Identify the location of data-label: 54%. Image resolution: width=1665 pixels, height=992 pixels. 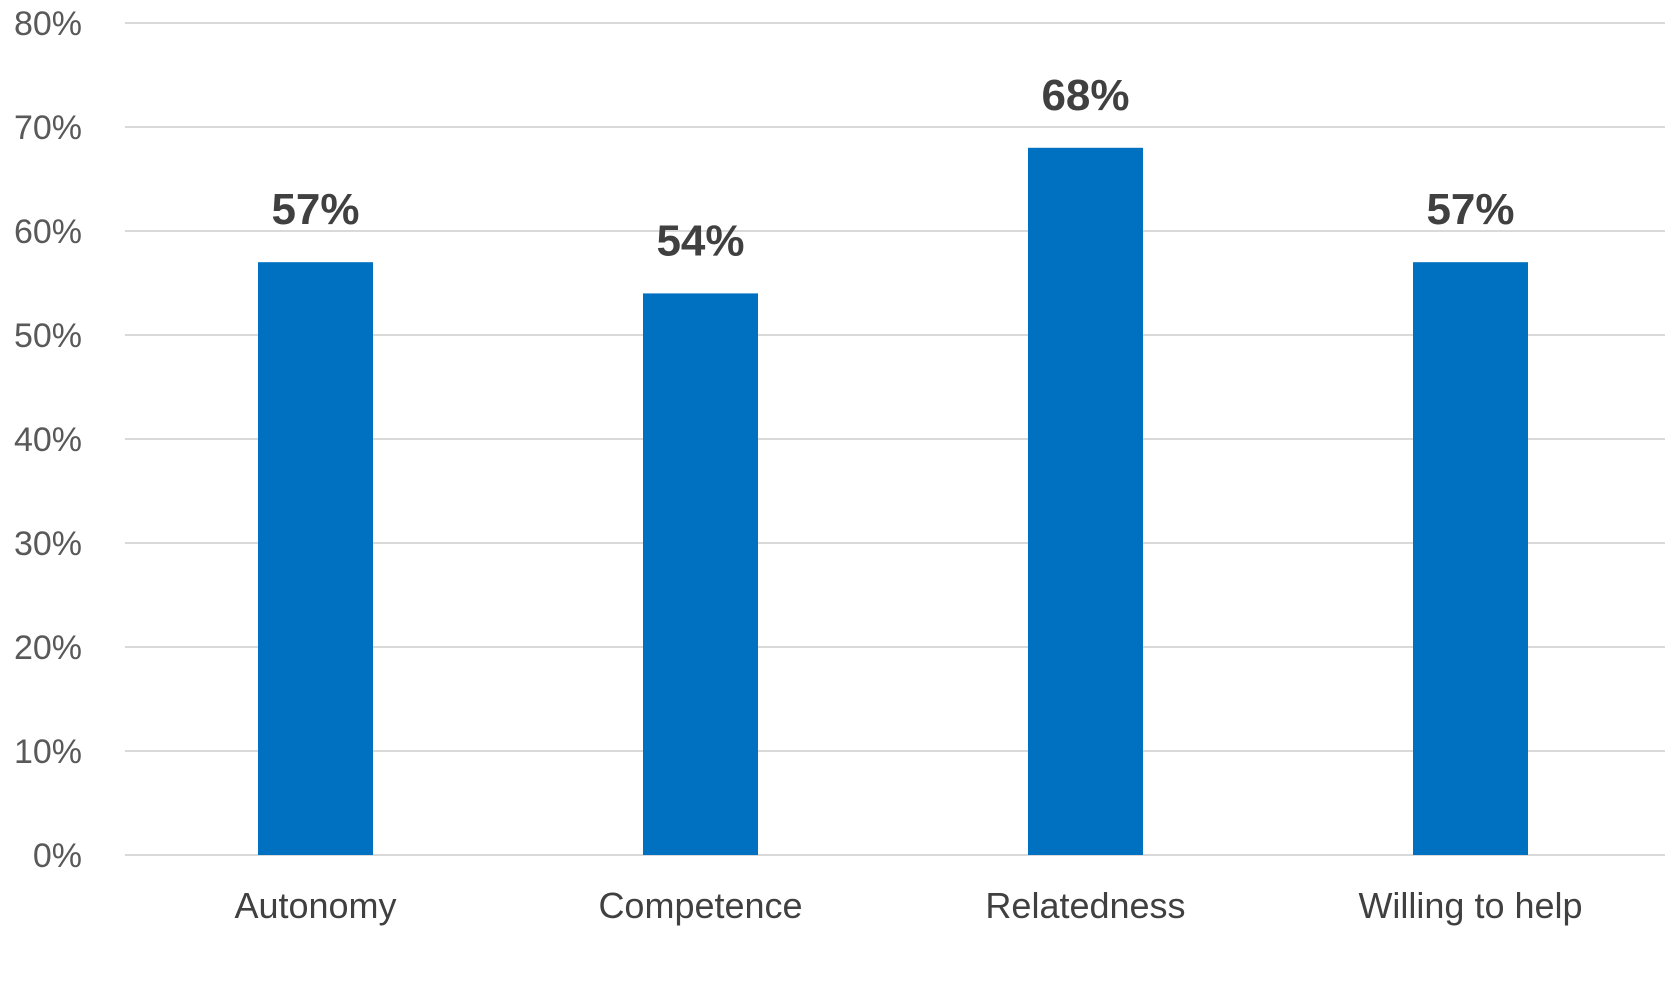
(700, 240).